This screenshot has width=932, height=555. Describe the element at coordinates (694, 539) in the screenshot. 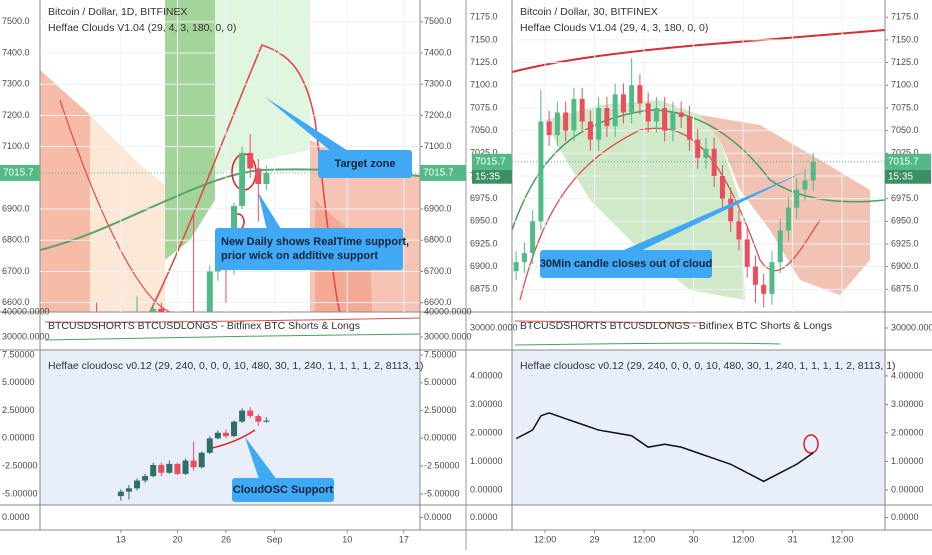

I see `x-tick-label: 30` at that location.